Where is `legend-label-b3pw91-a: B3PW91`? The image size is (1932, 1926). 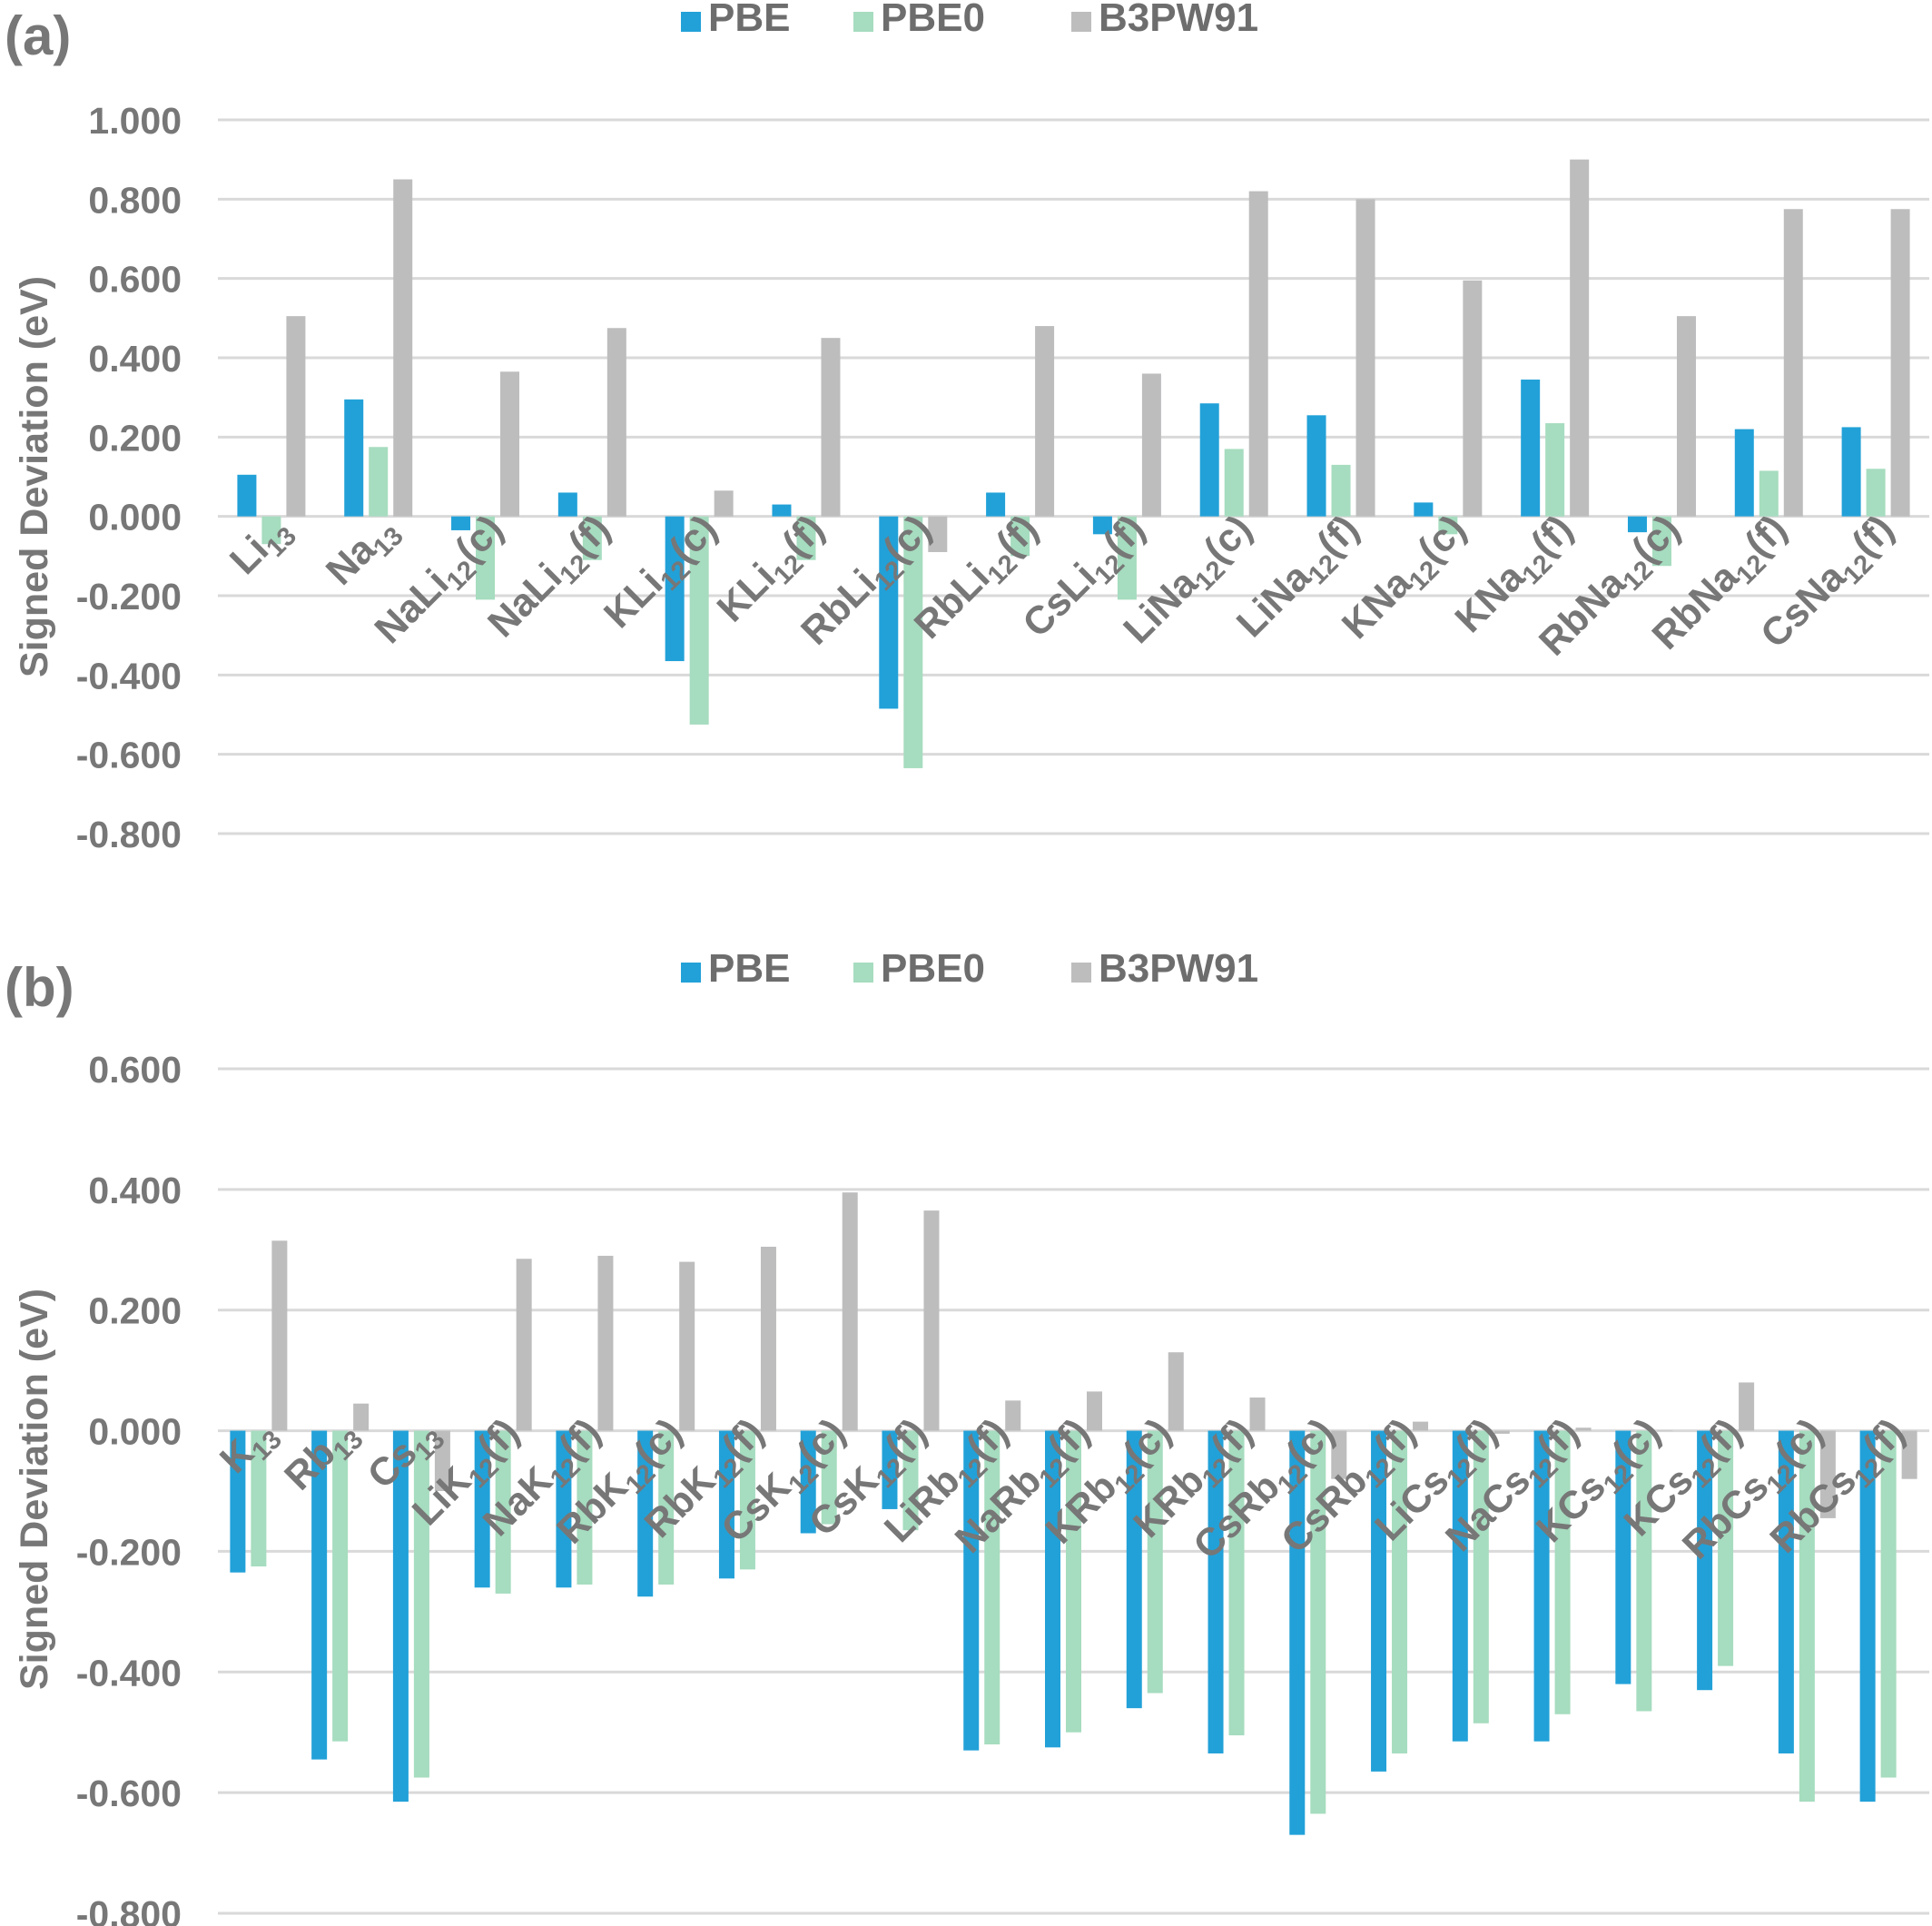 legend-label-b3pw91-a: B3PW91 is located at coordinates (1178, 20).